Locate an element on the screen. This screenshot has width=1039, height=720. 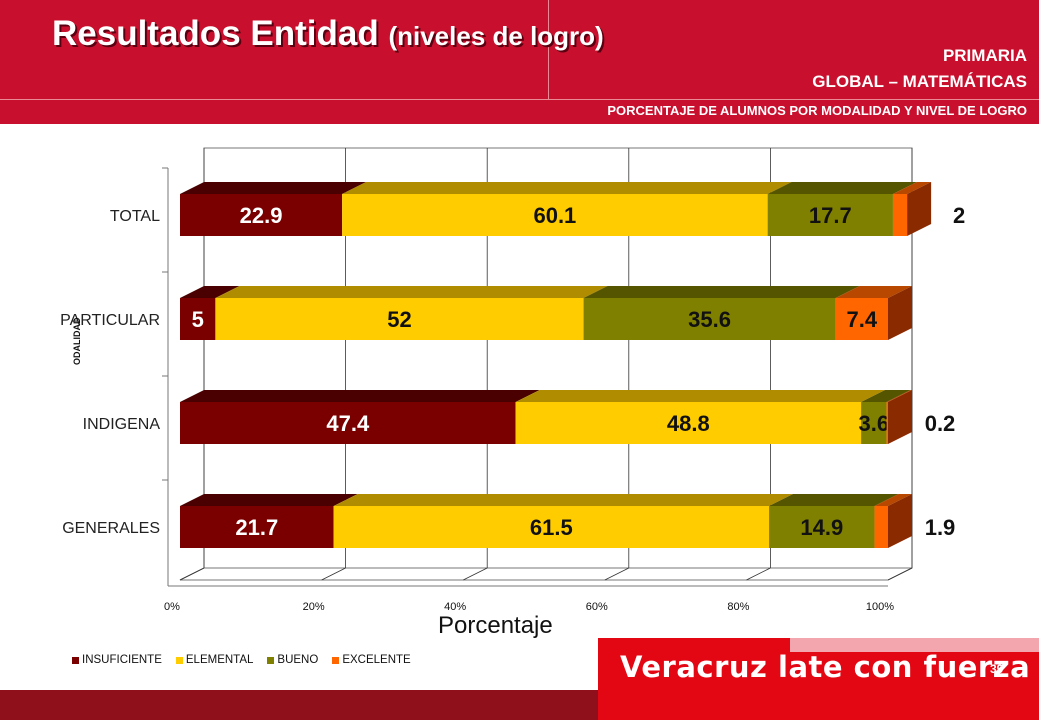
data-label: 48.8 is located at coordinates (688, 423).